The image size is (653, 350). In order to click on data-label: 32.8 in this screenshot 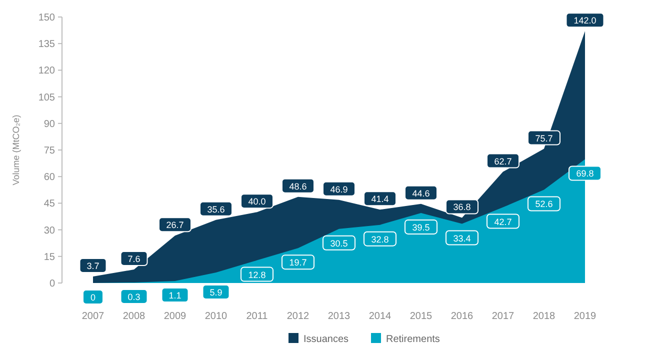, I will do `click(380, 239)`.